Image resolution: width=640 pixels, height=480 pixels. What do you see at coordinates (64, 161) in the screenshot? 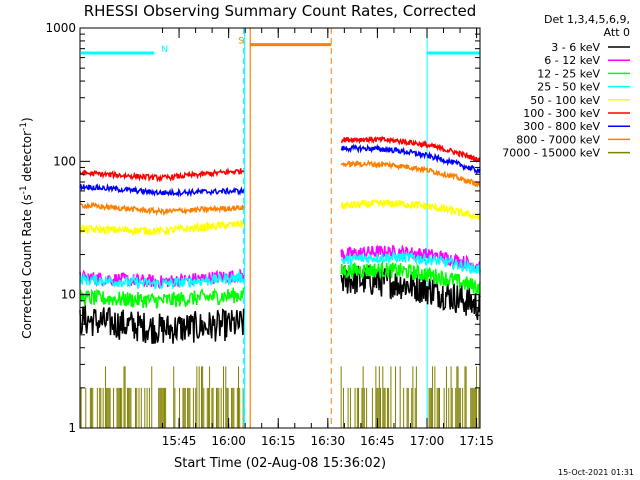
I see `y-tick-label: 100` at bounding box center [64, 161].